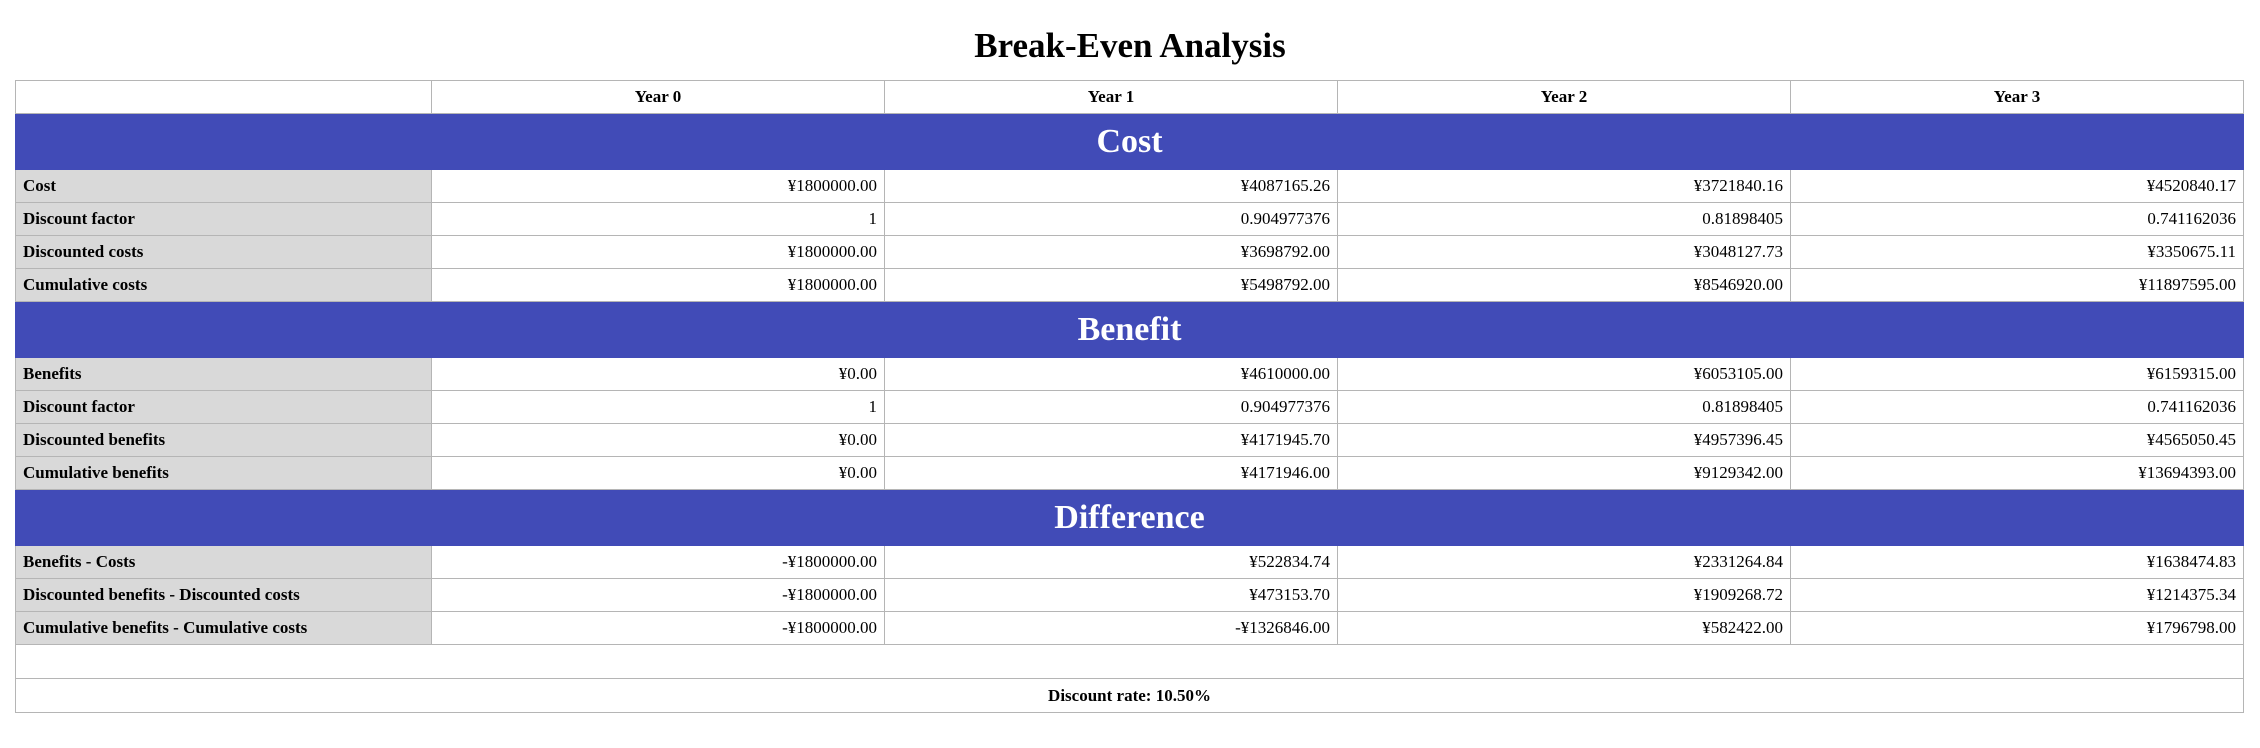 This screenshot has height=748, width=2260. I want to click on section-title-benefit: Benefit, so click(1129, 329).